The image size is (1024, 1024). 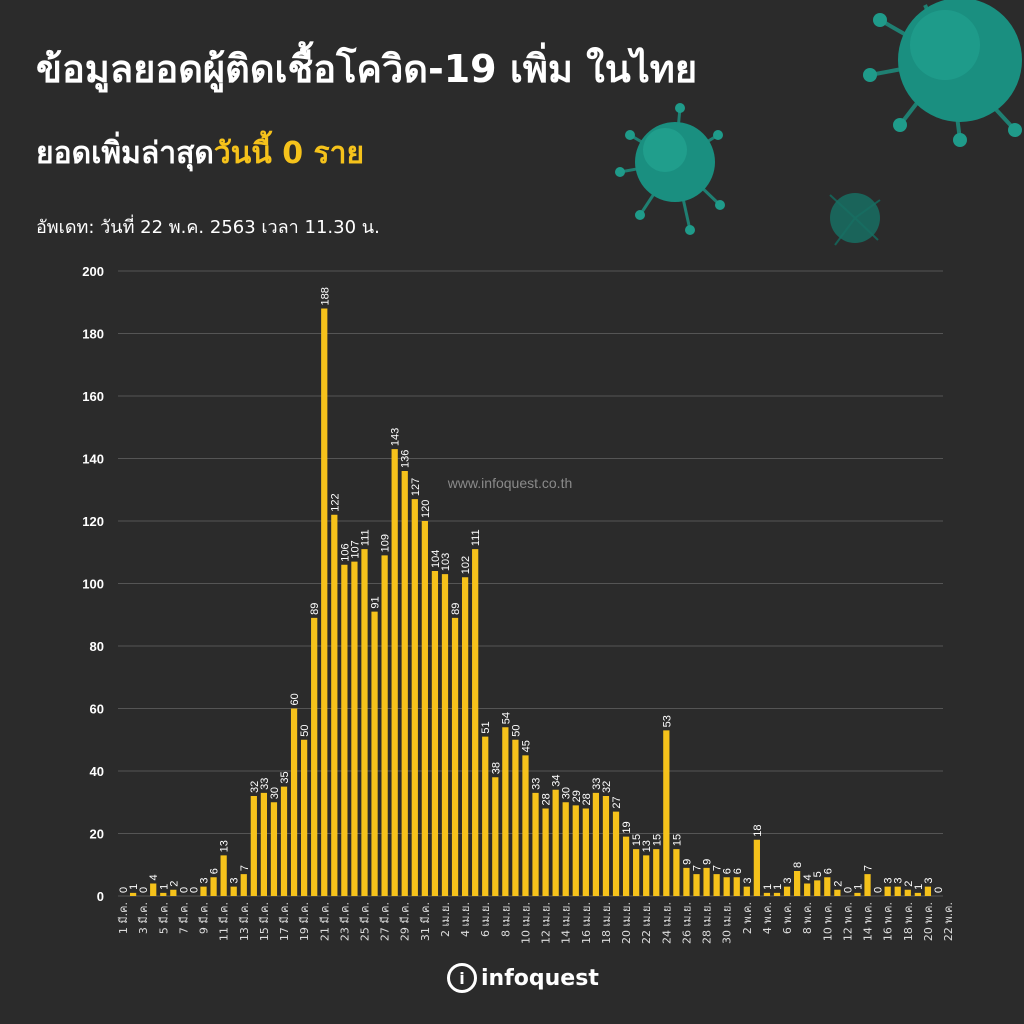 What do you see at coordinates (386, 543) in the screenshot?
I see `bar-value-label: 109` at bounding box center [386, 543].